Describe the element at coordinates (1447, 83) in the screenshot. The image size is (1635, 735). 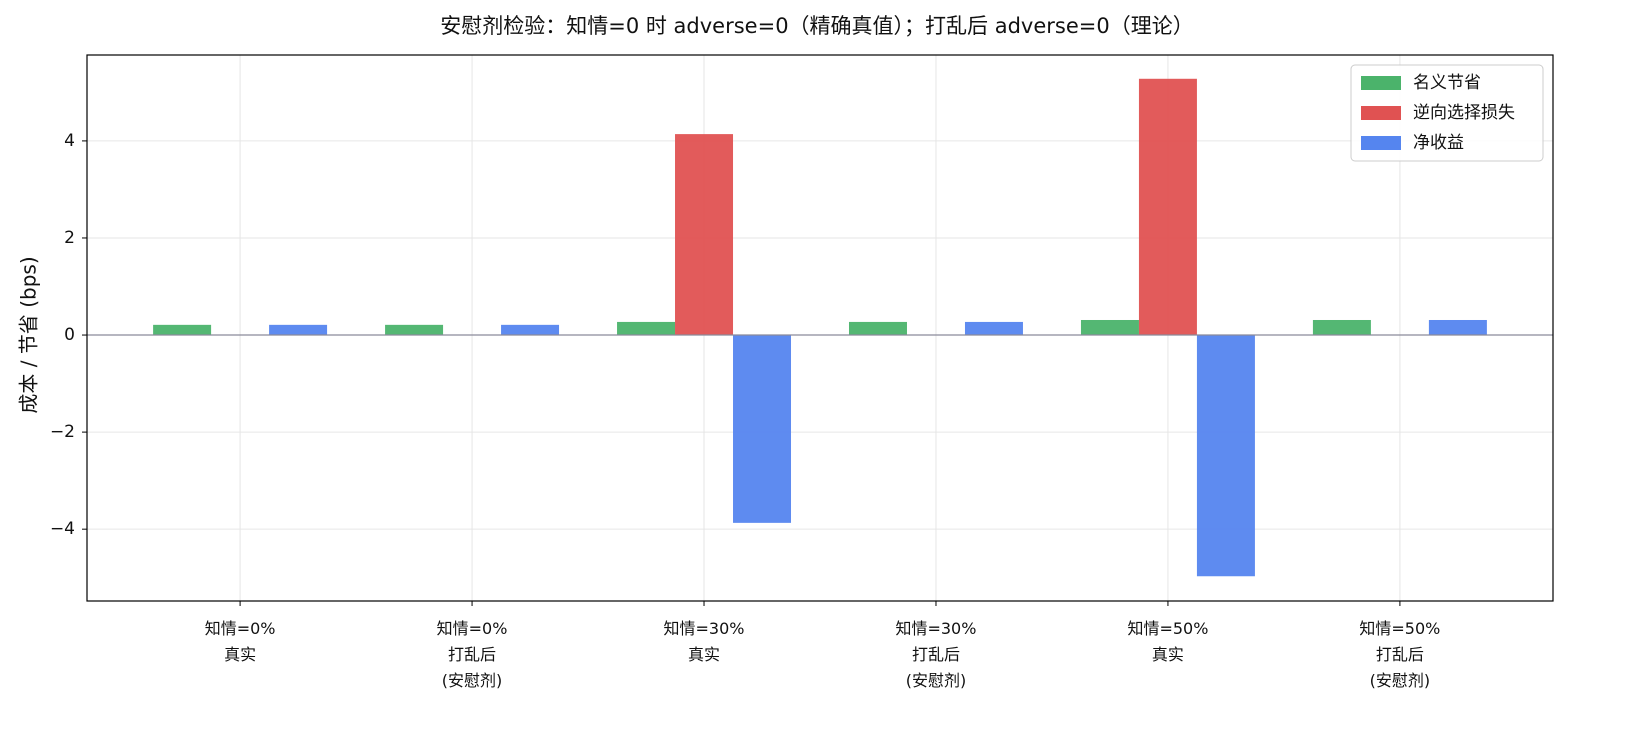
I see `legend-label: 名义节省` at that location.